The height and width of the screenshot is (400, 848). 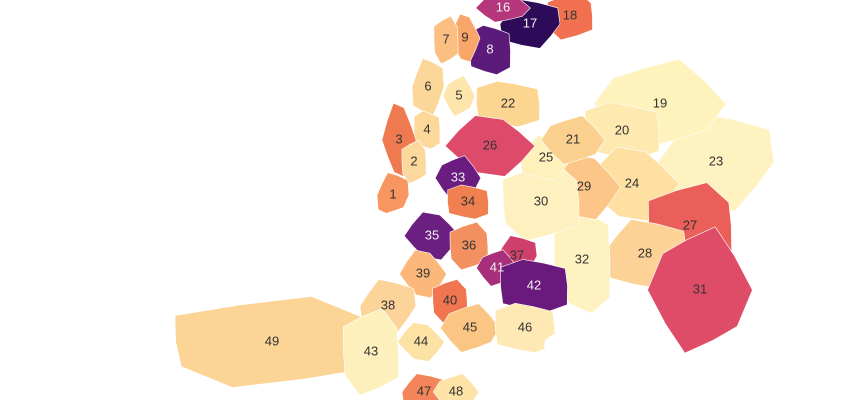 I want to click on district-label: 5, so click(x=458, y=94).